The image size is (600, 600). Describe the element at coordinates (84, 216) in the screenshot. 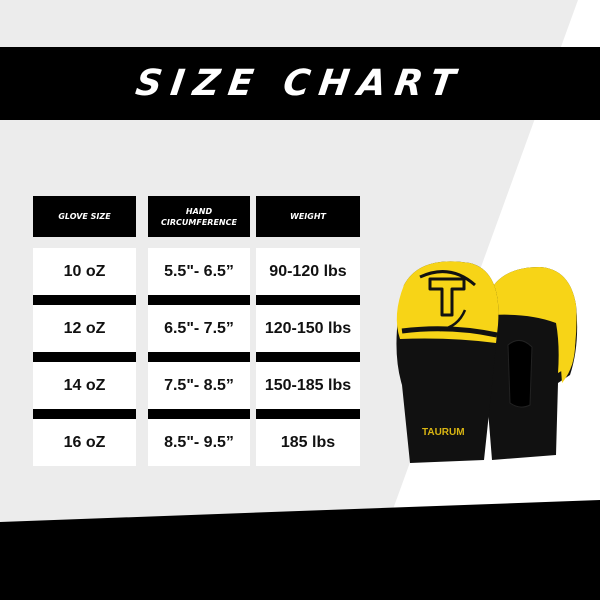

I see `header-glove-size: GLOVE SIZE` at that location.